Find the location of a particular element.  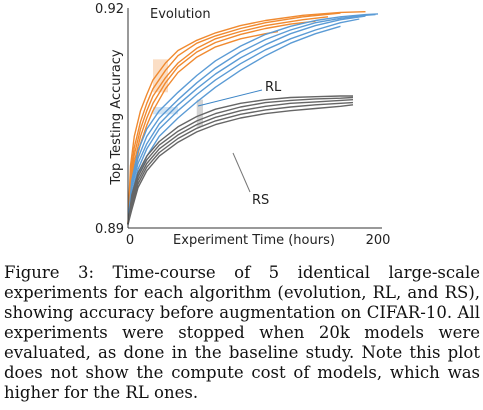

x-tick-label-right: 200 is located at coordinates (378, 240).